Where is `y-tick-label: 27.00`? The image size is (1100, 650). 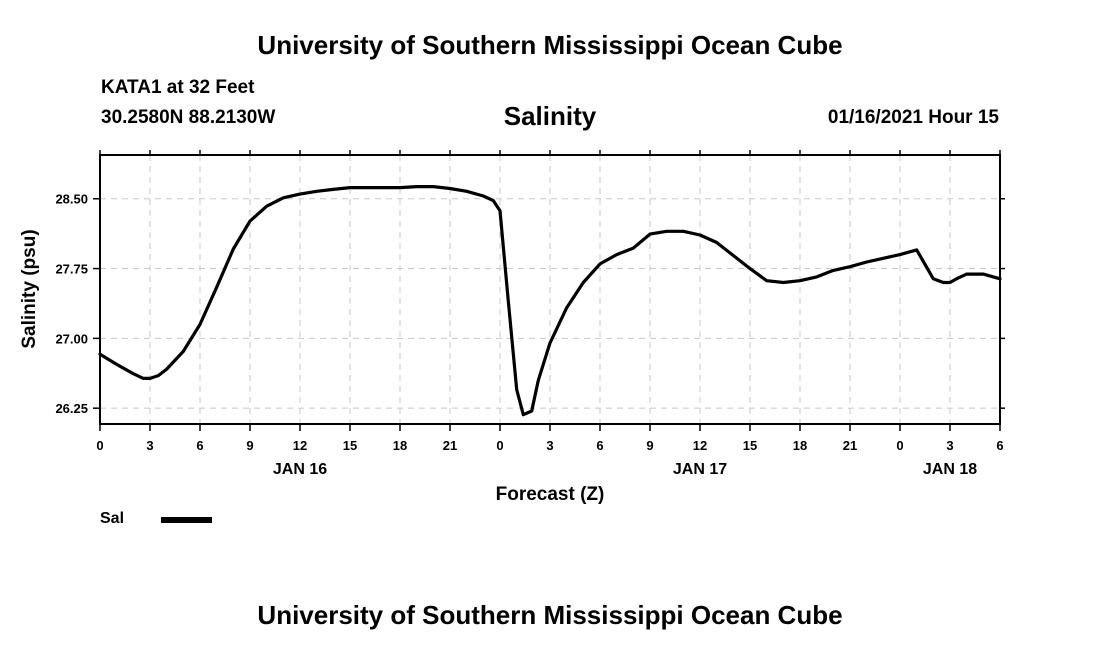 y-tick-label: 27.00 is located at coordinates (71, 338).